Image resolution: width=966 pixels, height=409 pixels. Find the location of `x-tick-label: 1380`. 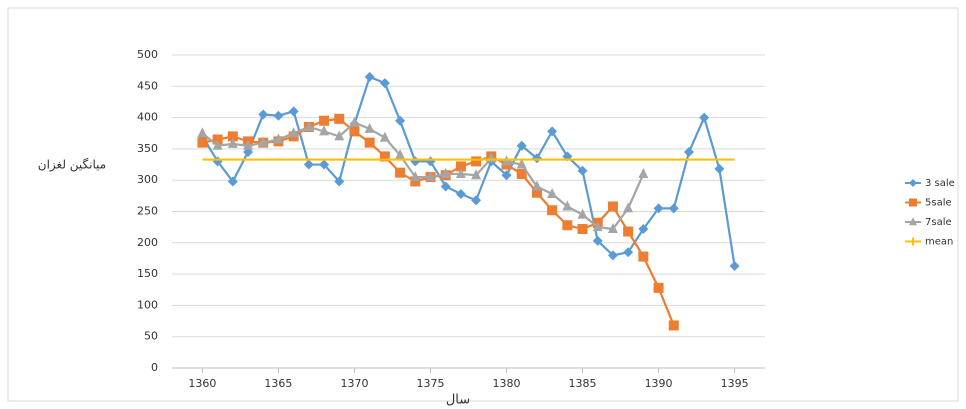

x-tick-label: 1380 is located at coordinates (507, 383).